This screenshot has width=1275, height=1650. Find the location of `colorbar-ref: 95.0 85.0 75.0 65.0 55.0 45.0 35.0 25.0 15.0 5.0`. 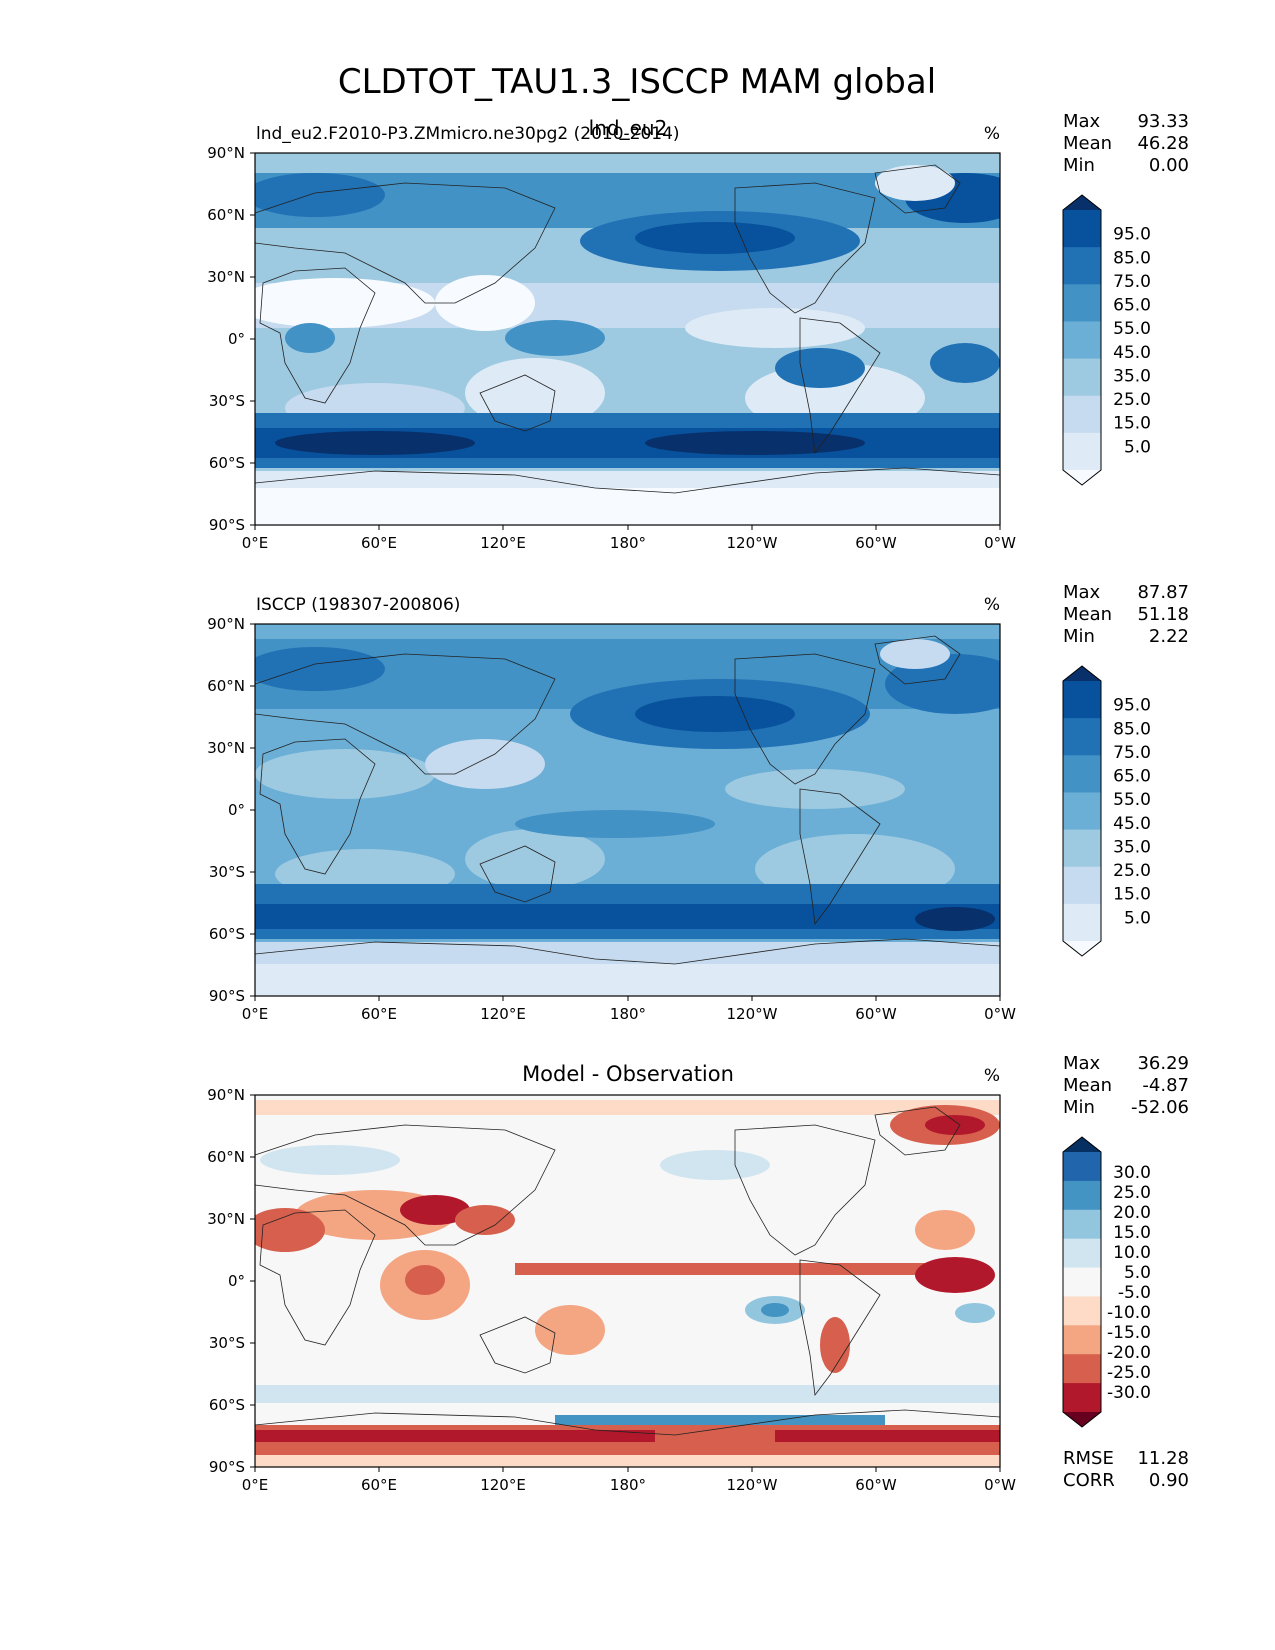

colorbar-ref: 95.0 85.0 75.0 65.0 55.0 45.0 35.0 25.0 15.0 5.0 is located at coordinates (1106, 811).